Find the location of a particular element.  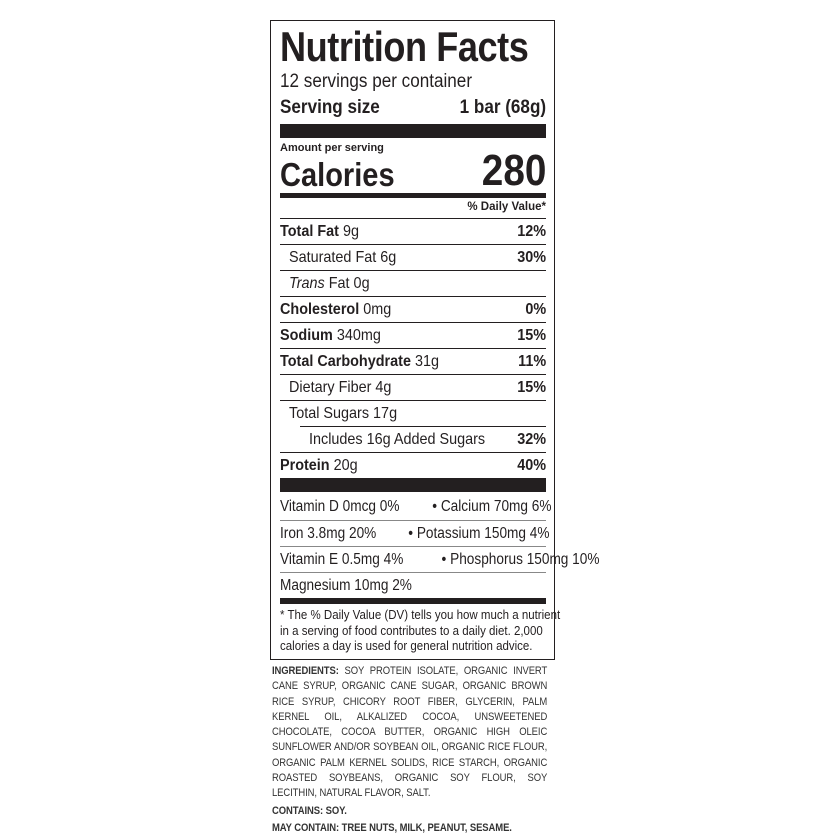

nutrient-row: Trans Fat 0g is located at coordinates (413, 283).